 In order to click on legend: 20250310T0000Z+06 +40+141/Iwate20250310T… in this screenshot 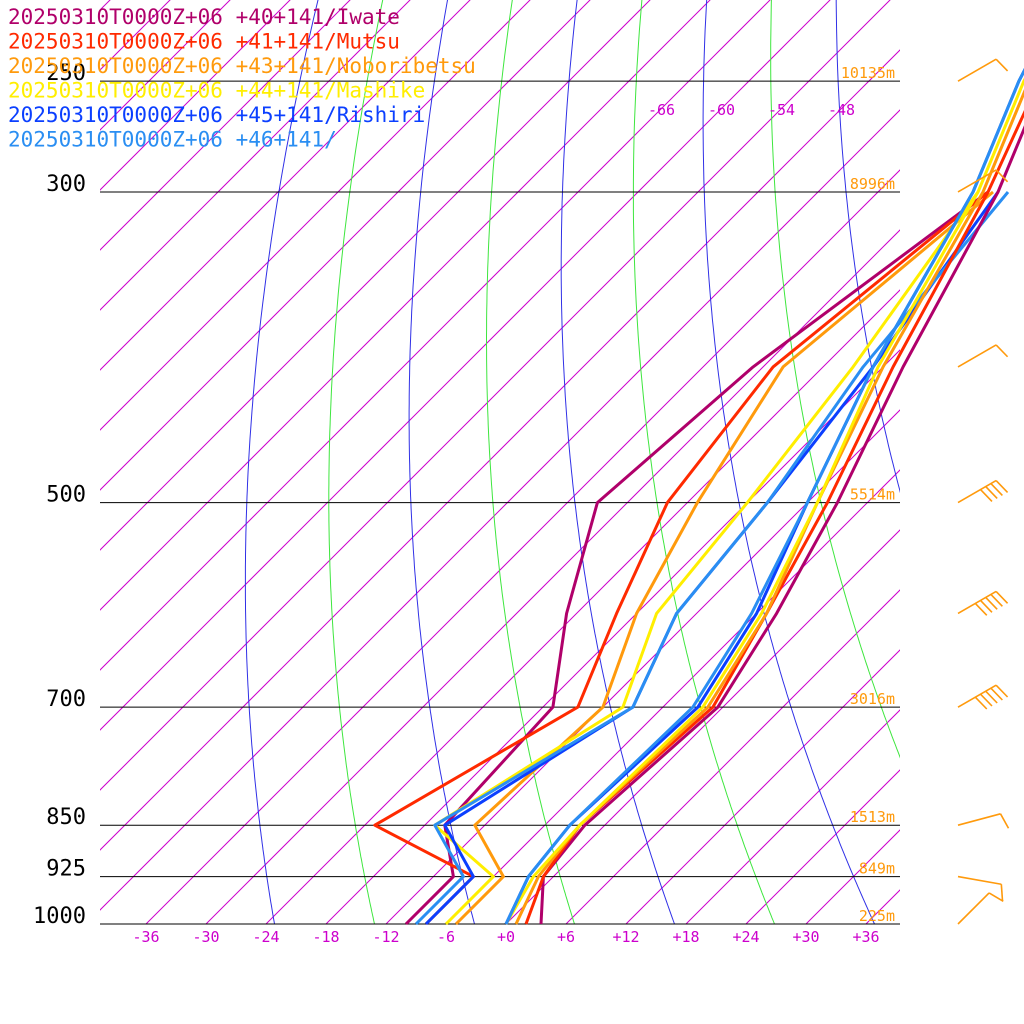, I will do `click(242, 78)`.